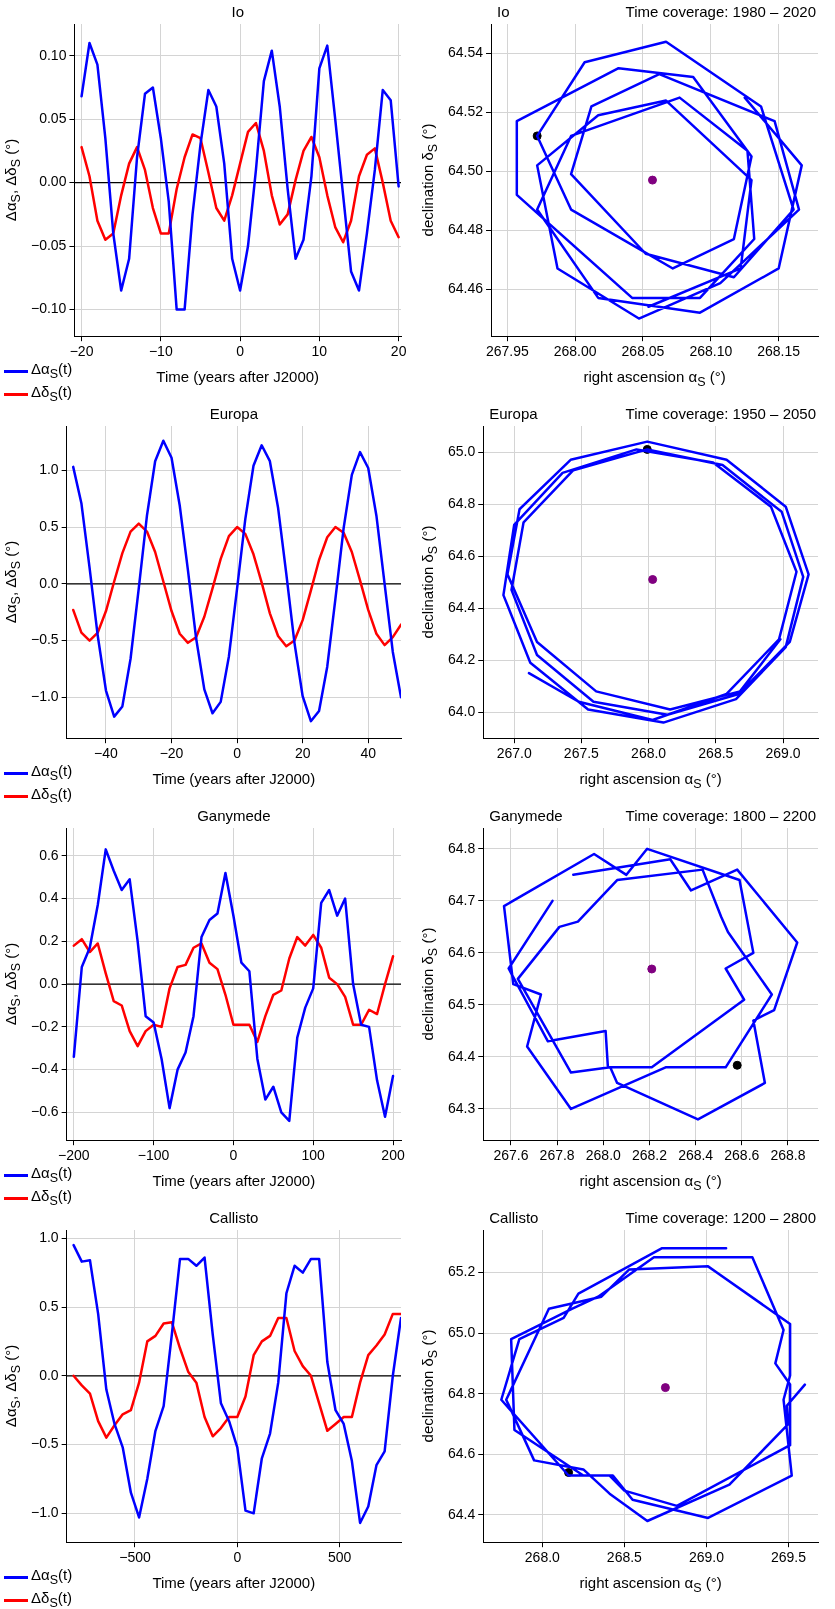 This screenshot has height=1609, width=835. Describe the element at coordinates (465, 287) in the screenshot. I see `y-tick-label: 64.46` at that location.